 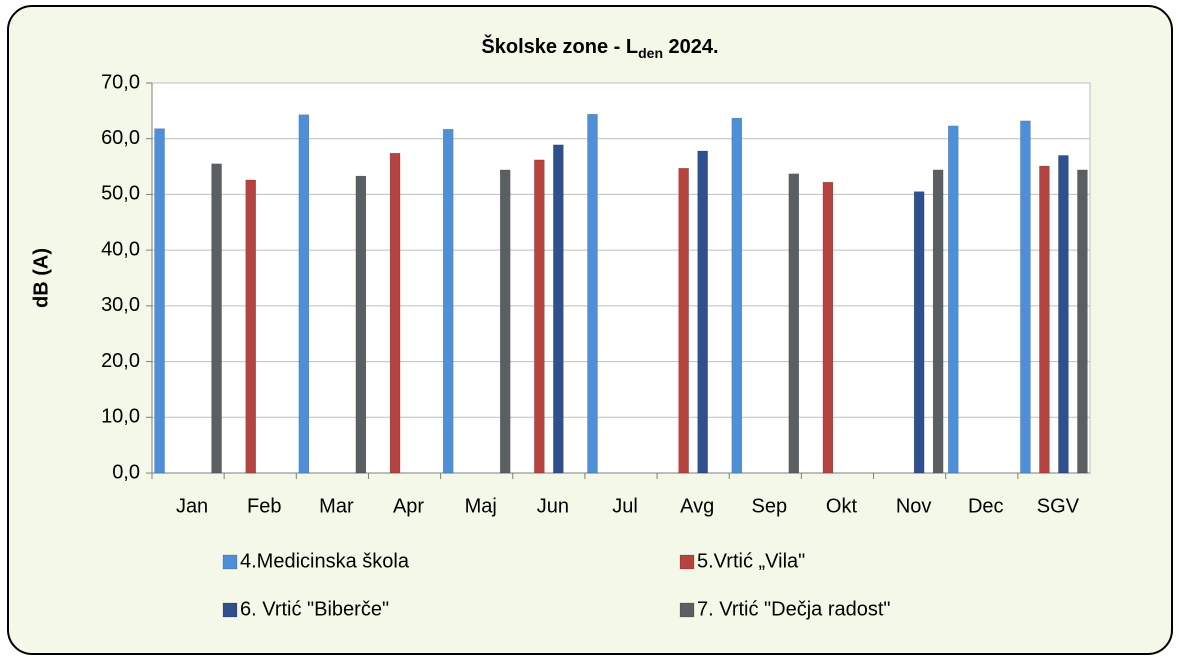 What do you see at coordinates (842, 506) in the screenshot?
I see `x-tick-label: Okt` at bounding box center [842, 506].